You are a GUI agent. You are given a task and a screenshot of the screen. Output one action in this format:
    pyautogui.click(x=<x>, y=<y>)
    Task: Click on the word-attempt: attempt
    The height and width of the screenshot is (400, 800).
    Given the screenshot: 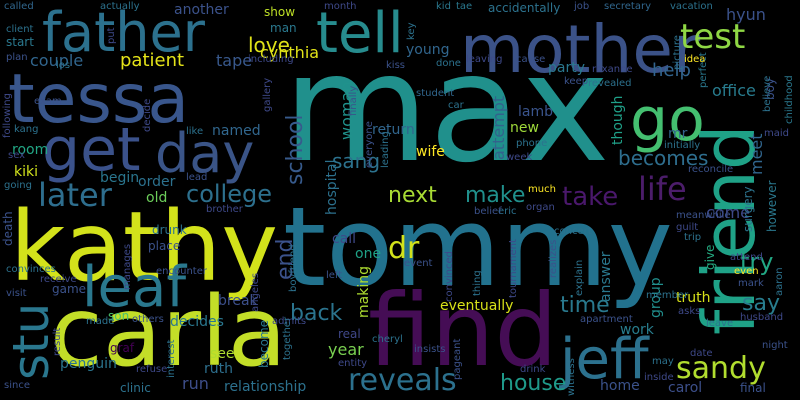 What is the action you would take?
    pyautogui.click(x=498, y=128)
    